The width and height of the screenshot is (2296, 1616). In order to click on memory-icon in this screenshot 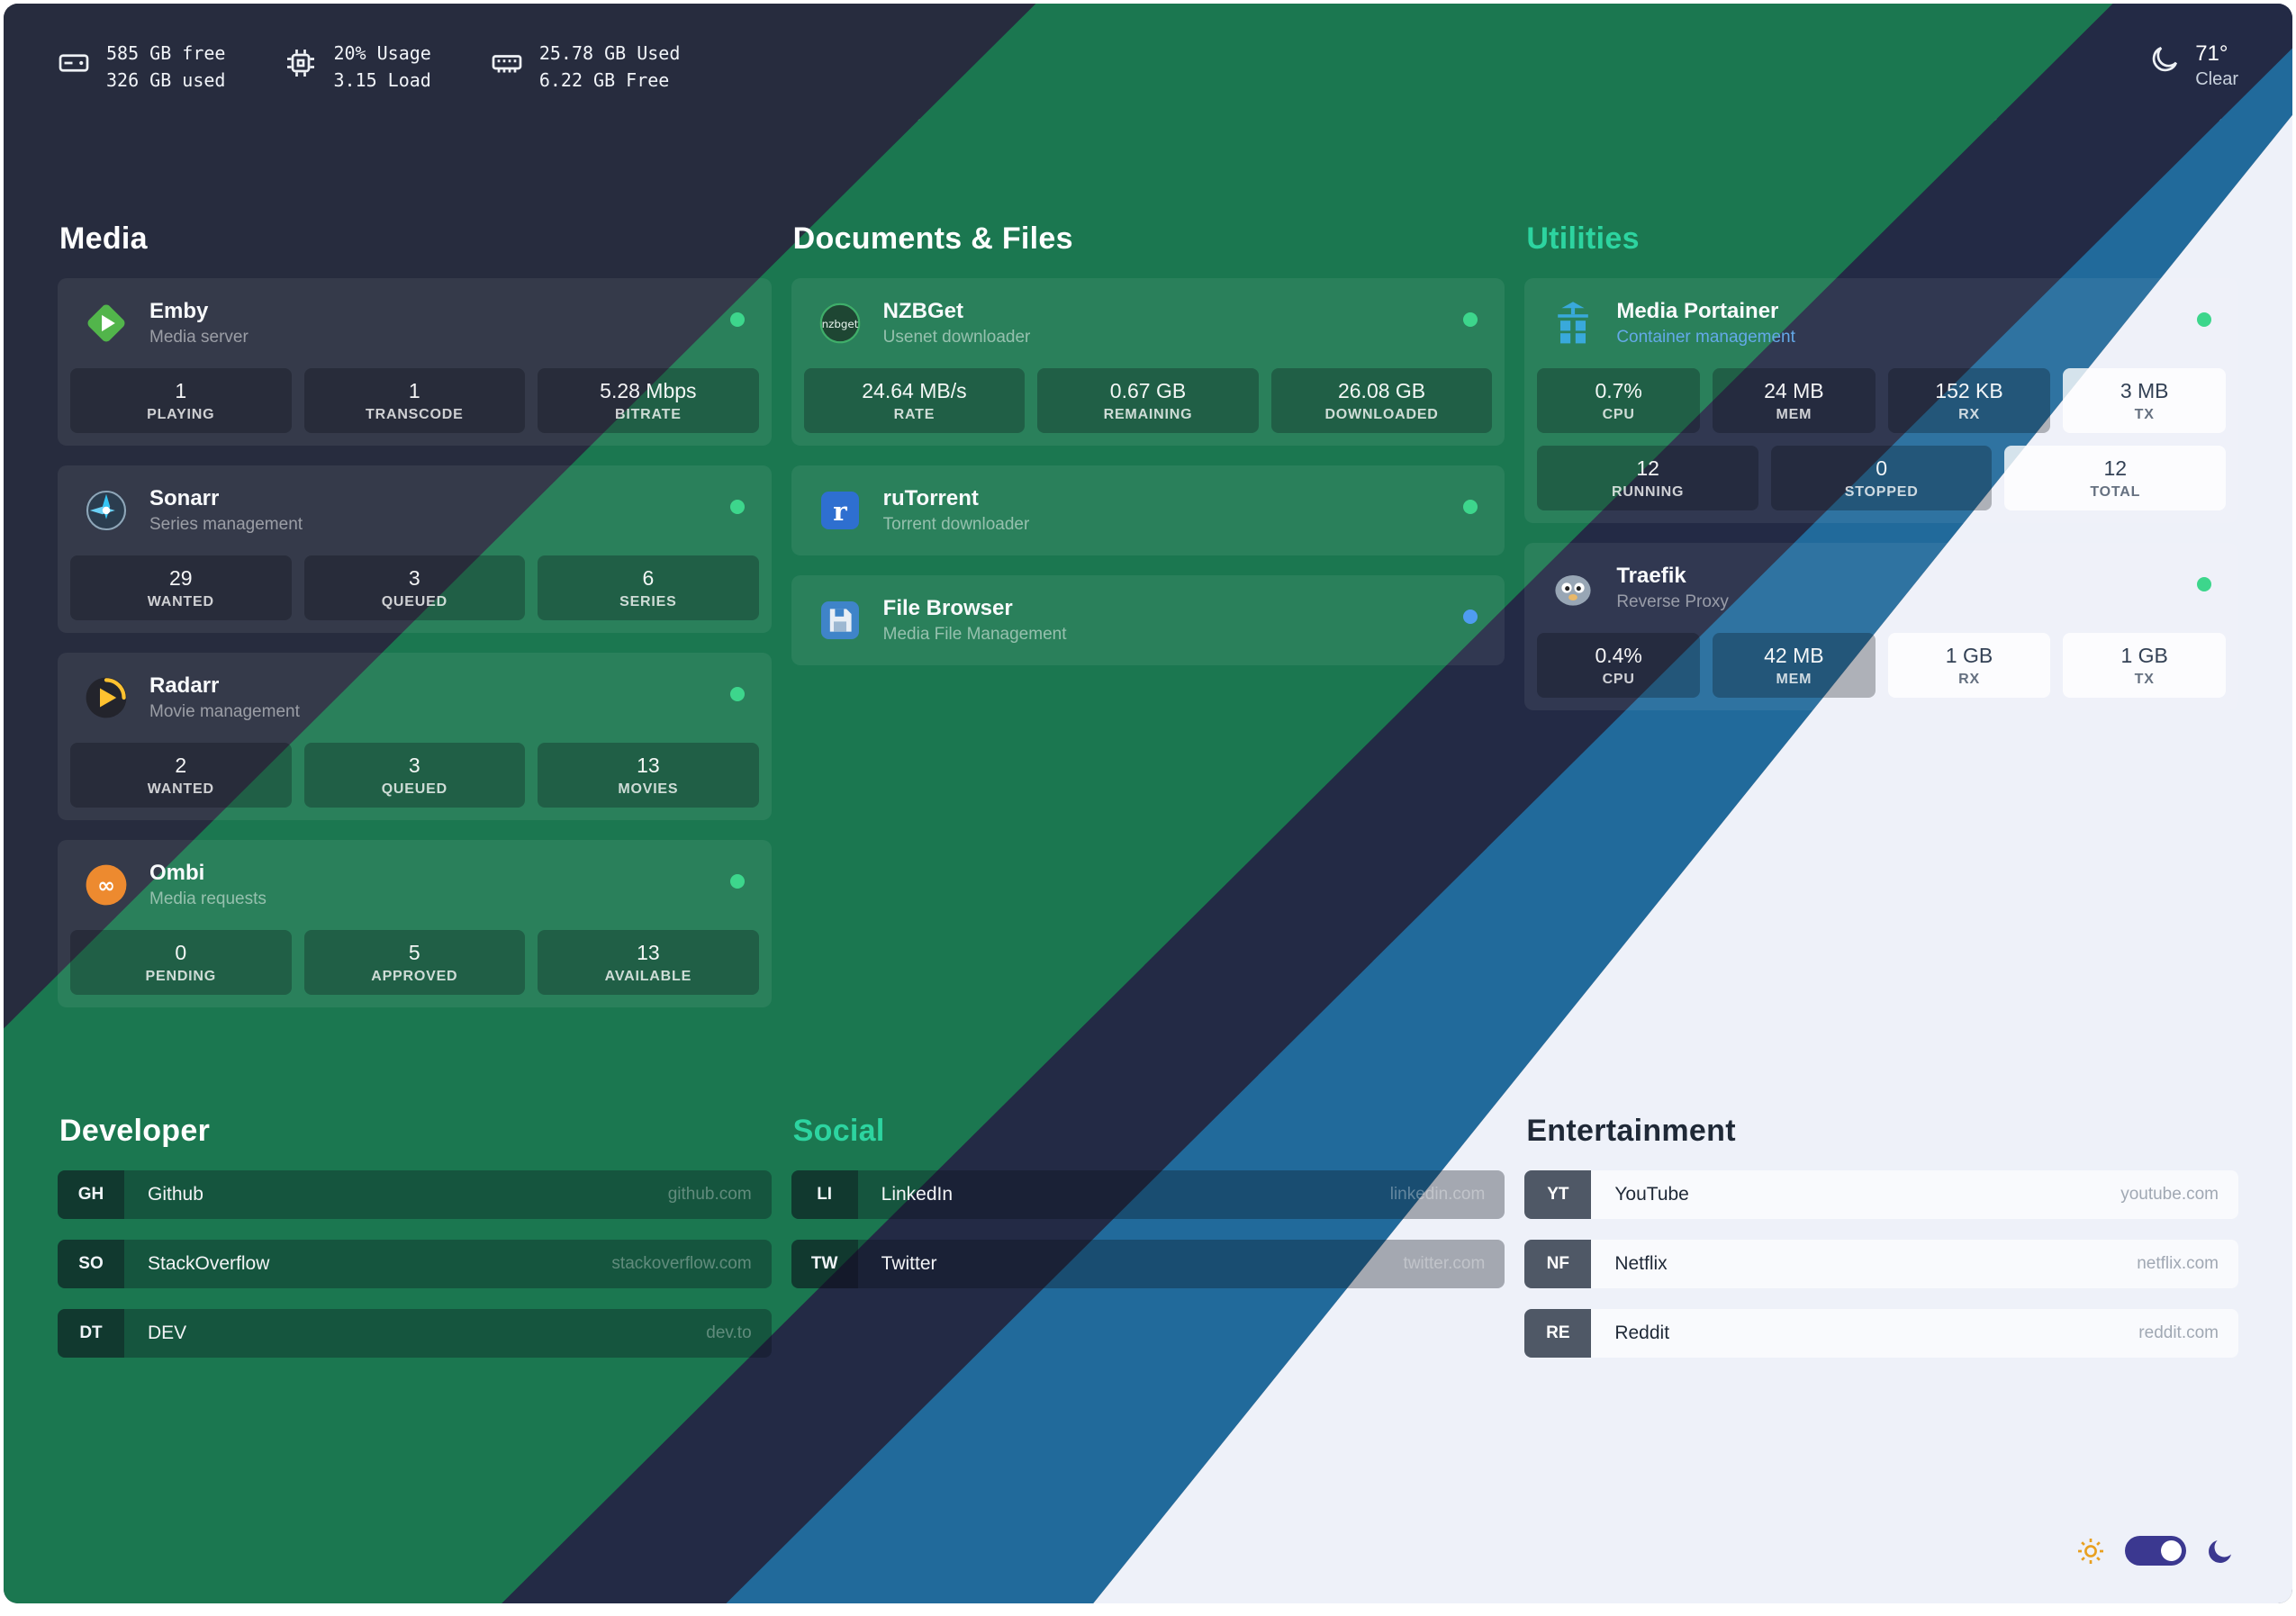, I will do `click(507, 64)`.